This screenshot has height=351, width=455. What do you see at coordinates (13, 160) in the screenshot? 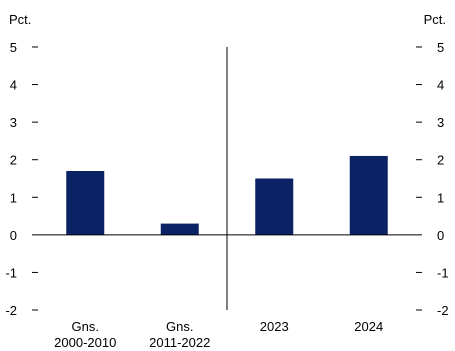
I see `left-tick-label: 2` at bounding box center [13, 160].